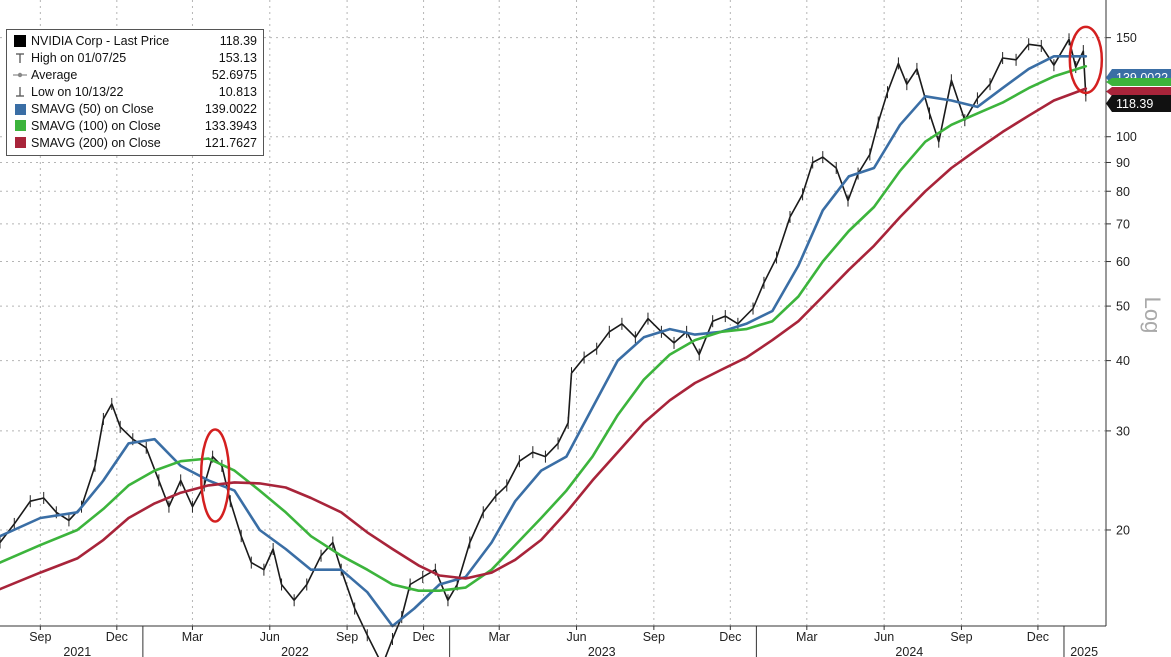 The height and width of the screenshot is (657, 1171). I want to click on sma200-swatch-icon, so click(20, 143).